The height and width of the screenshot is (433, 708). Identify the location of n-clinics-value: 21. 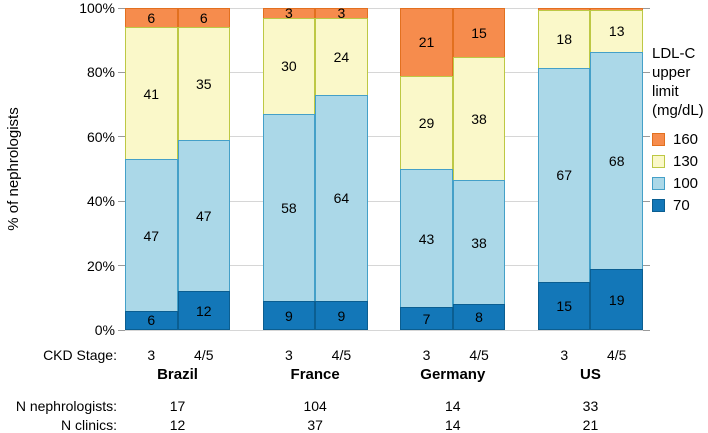
(590, 425).